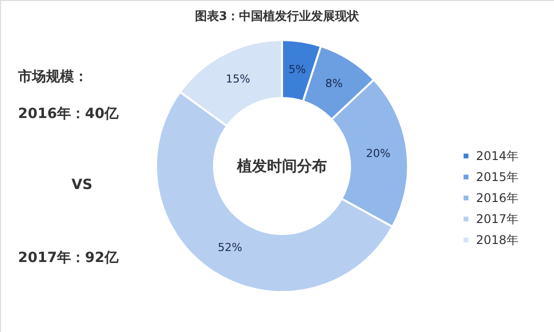 The height and width of the screenshot is (332, 554). What do you see at coordinates (82, 185) in the screenshot?
I see `text: VS` at bounding box center [82, 185].